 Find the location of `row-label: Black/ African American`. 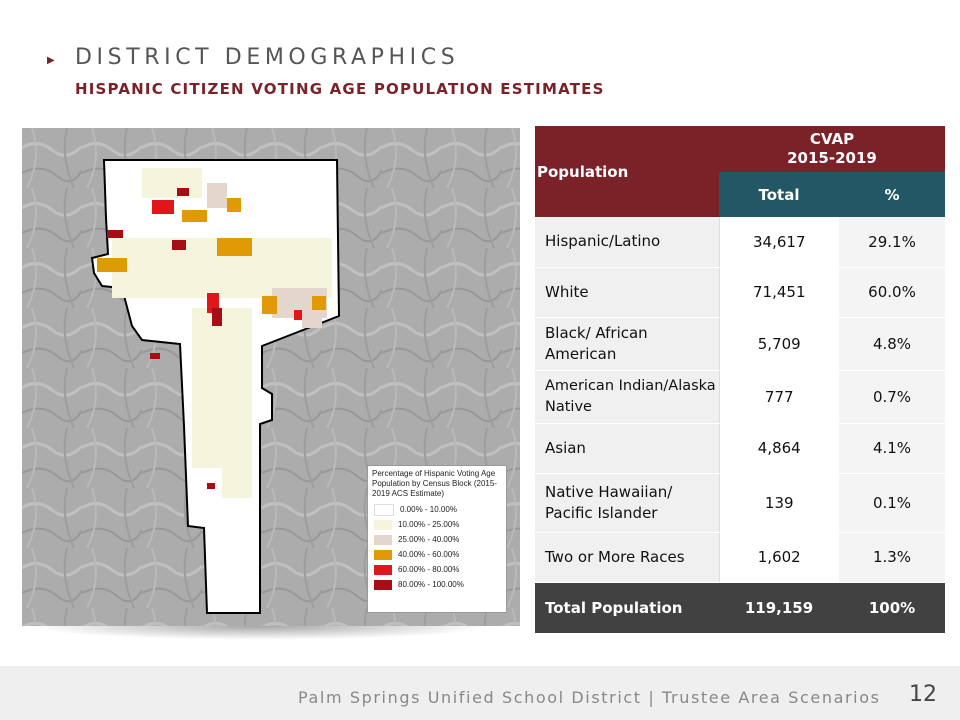

row-label: Black/ African American is located at coordinates (627, 344).